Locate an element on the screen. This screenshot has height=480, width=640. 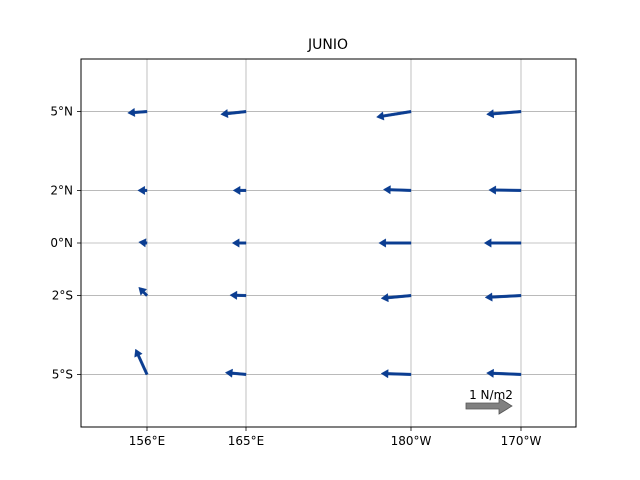
y-tick-label: 2°N is located at coordinates (61, 190).